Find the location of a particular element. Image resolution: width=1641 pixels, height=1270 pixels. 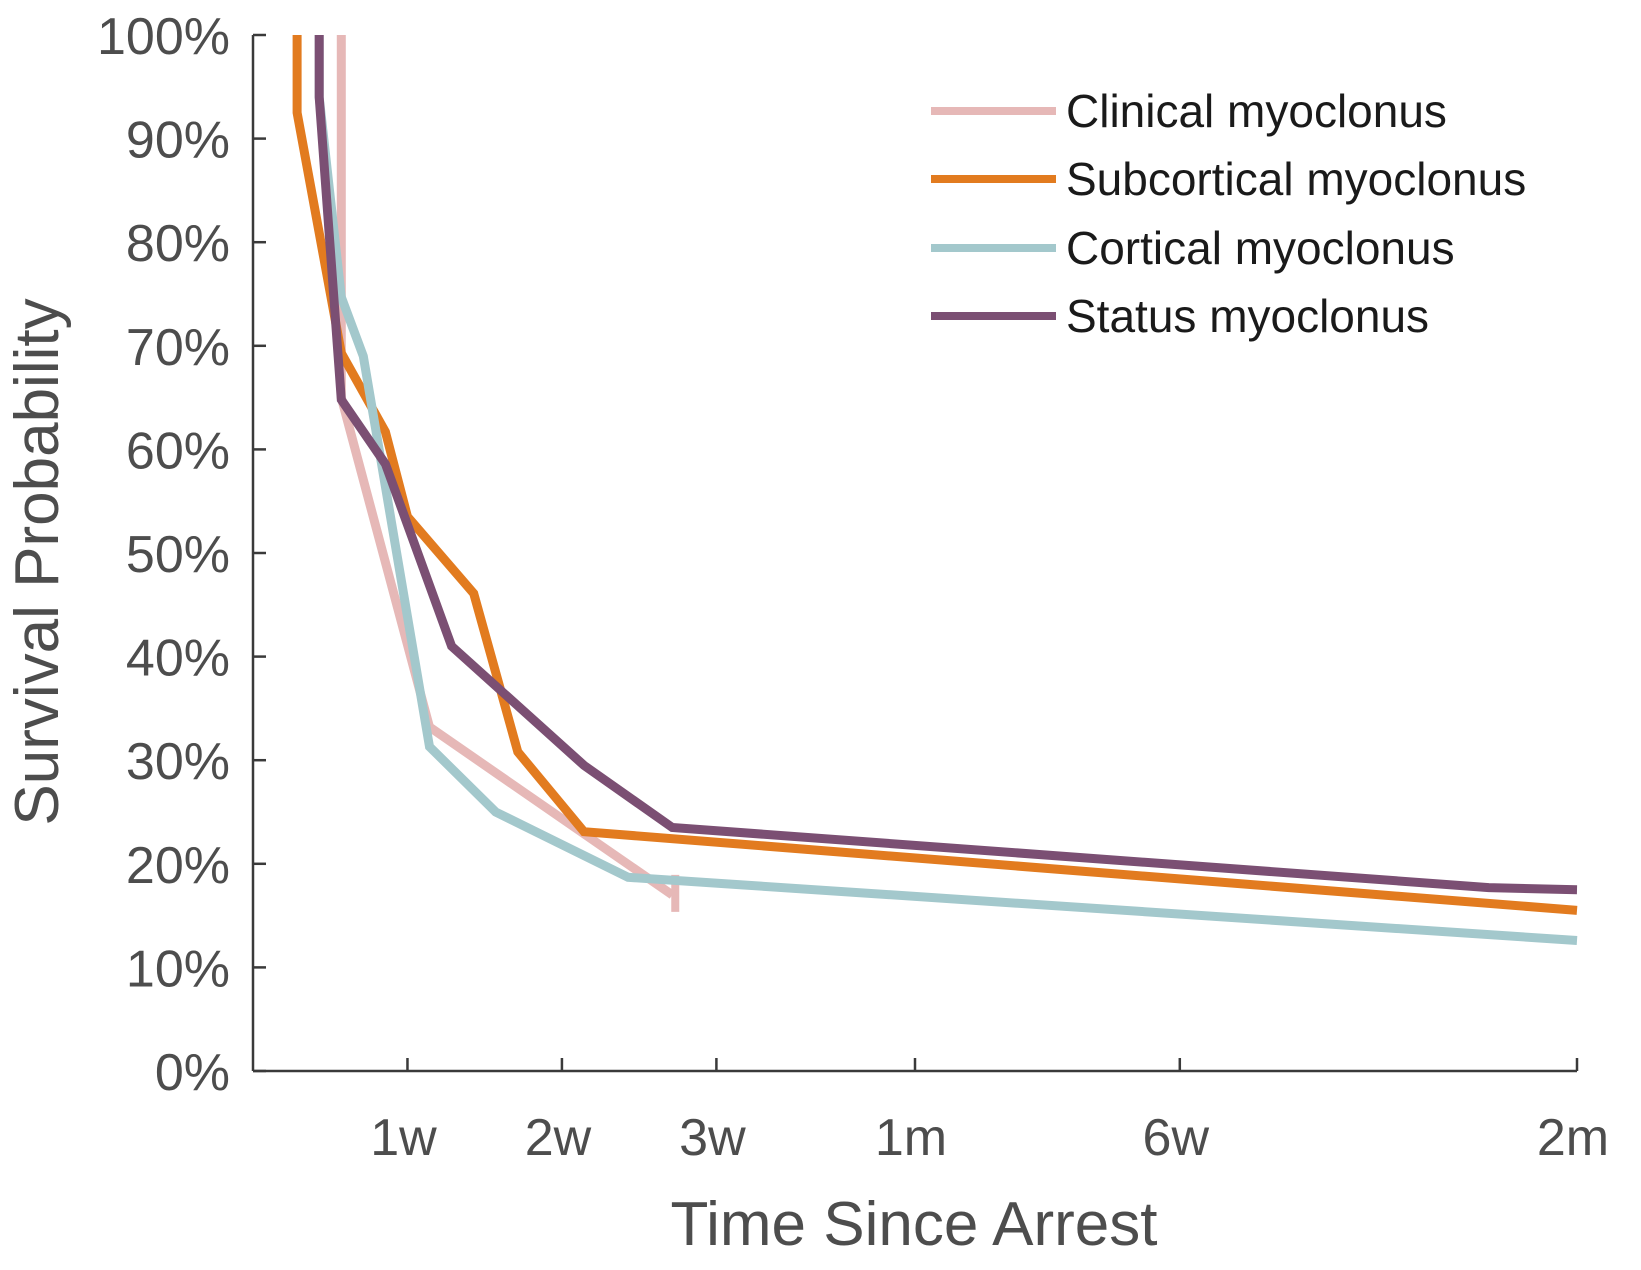

x-tick-label: 2m is located at coordinates (1573, 1138).